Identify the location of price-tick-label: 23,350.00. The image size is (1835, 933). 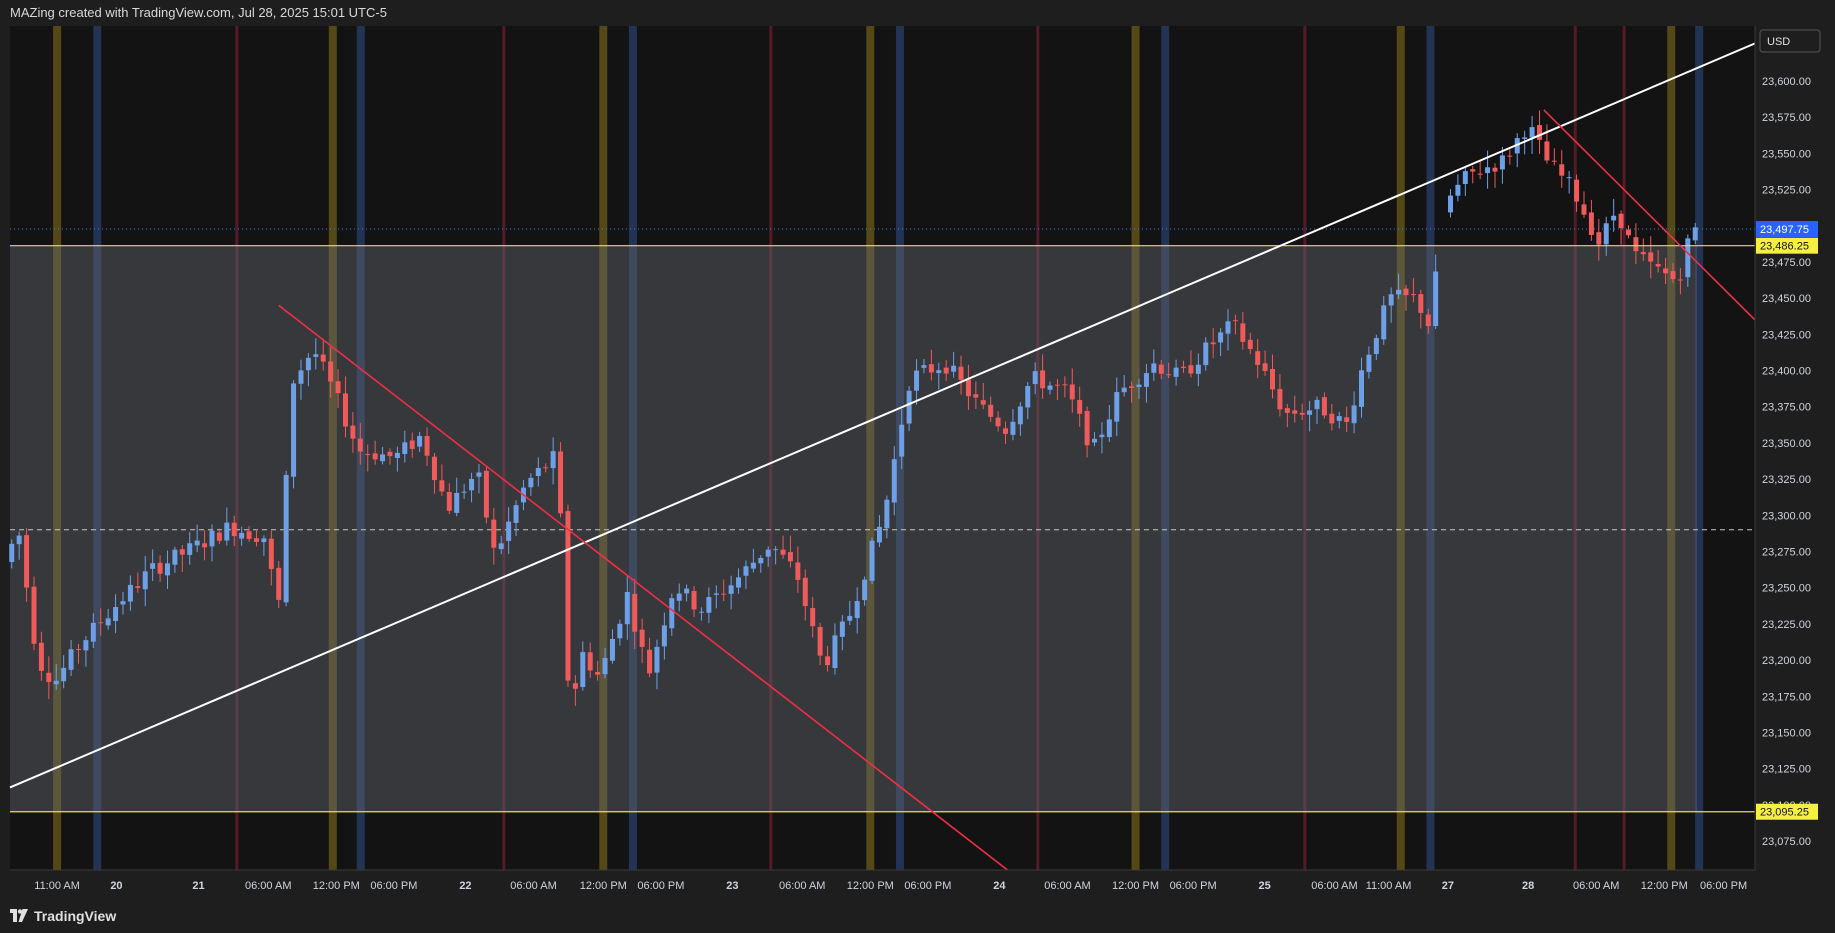
(1786, 444).